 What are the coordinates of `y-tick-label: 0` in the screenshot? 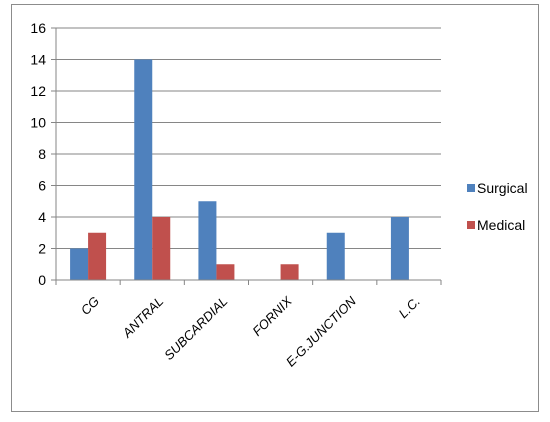 It's located at (42, 280).